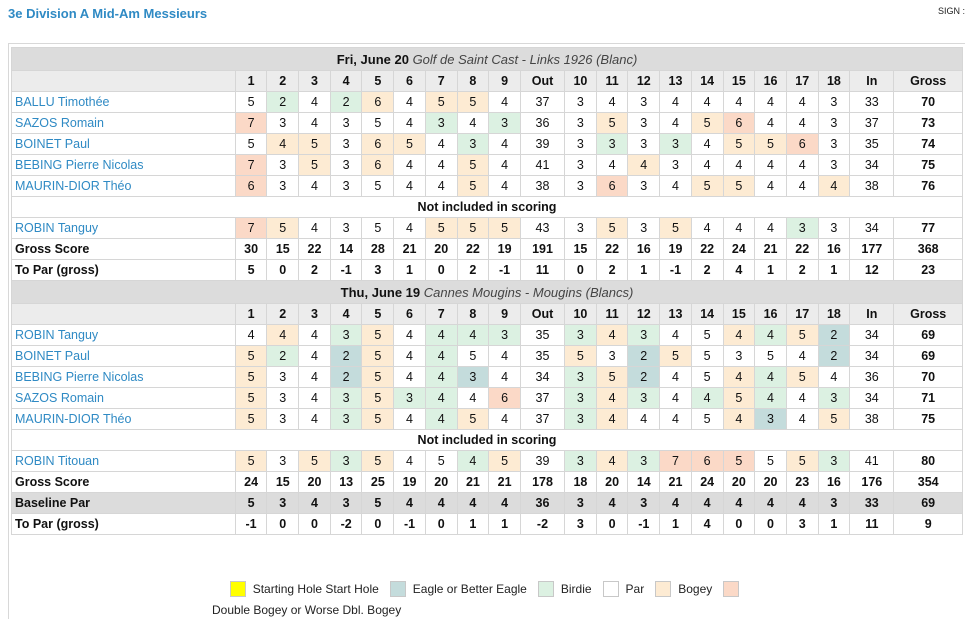 This screenshot has width=965, height=619. What do you see at coordinates (397, 589) in the screenshot?
I see `legend-swatch` at bounding box center [397, 589].